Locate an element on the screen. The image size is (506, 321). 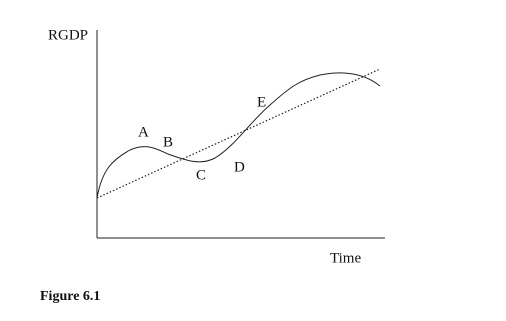
point-label: B is located at coordinates (168, 142).